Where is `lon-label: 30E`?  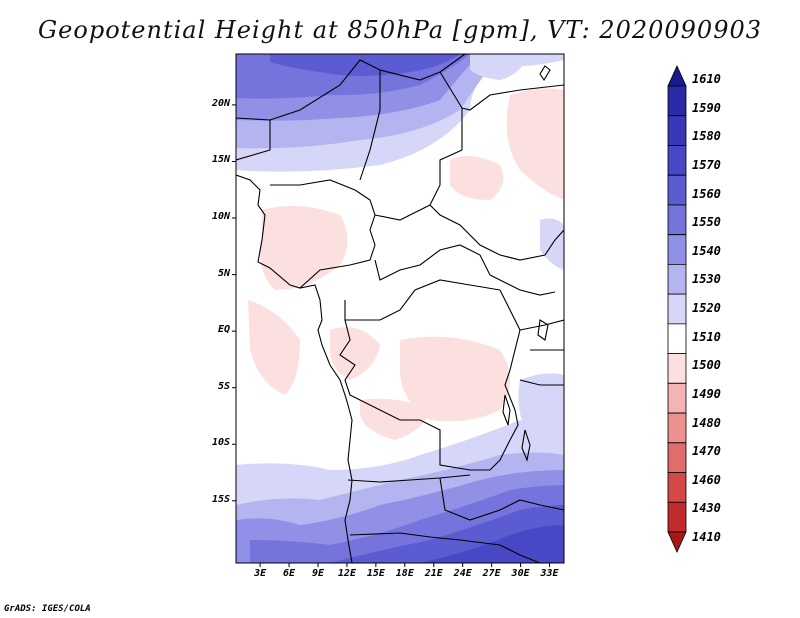
lon-label: 30E is located at coordinates (520, 573).